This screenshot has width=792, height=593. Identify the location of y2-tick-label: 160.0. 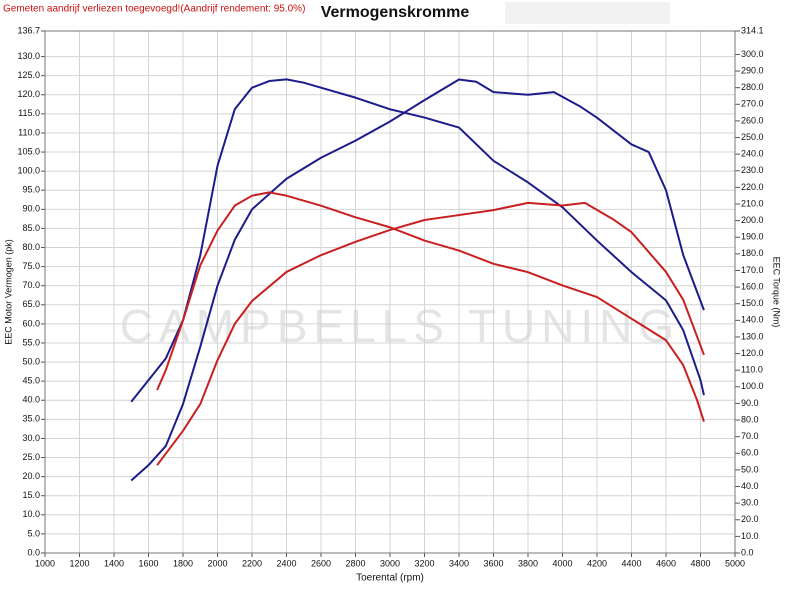
(752, 286).